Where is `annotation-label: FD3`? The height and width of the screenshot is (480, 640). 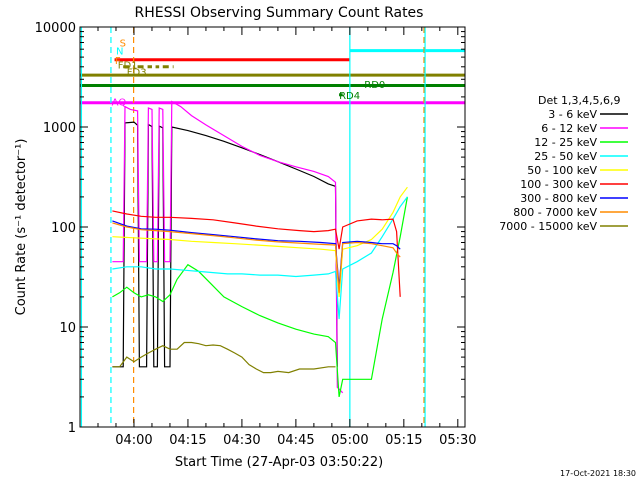 annotation-label: FD3 is located at coordinates (137, 72).